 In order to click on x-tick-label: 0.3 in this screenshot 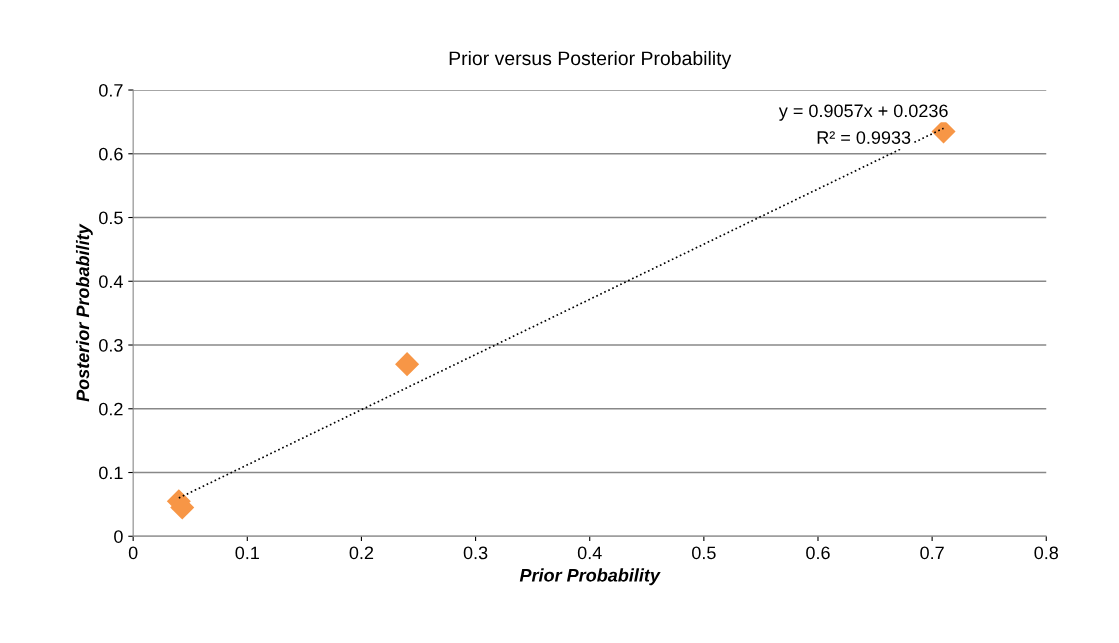, I will do `click(475, 553)`.